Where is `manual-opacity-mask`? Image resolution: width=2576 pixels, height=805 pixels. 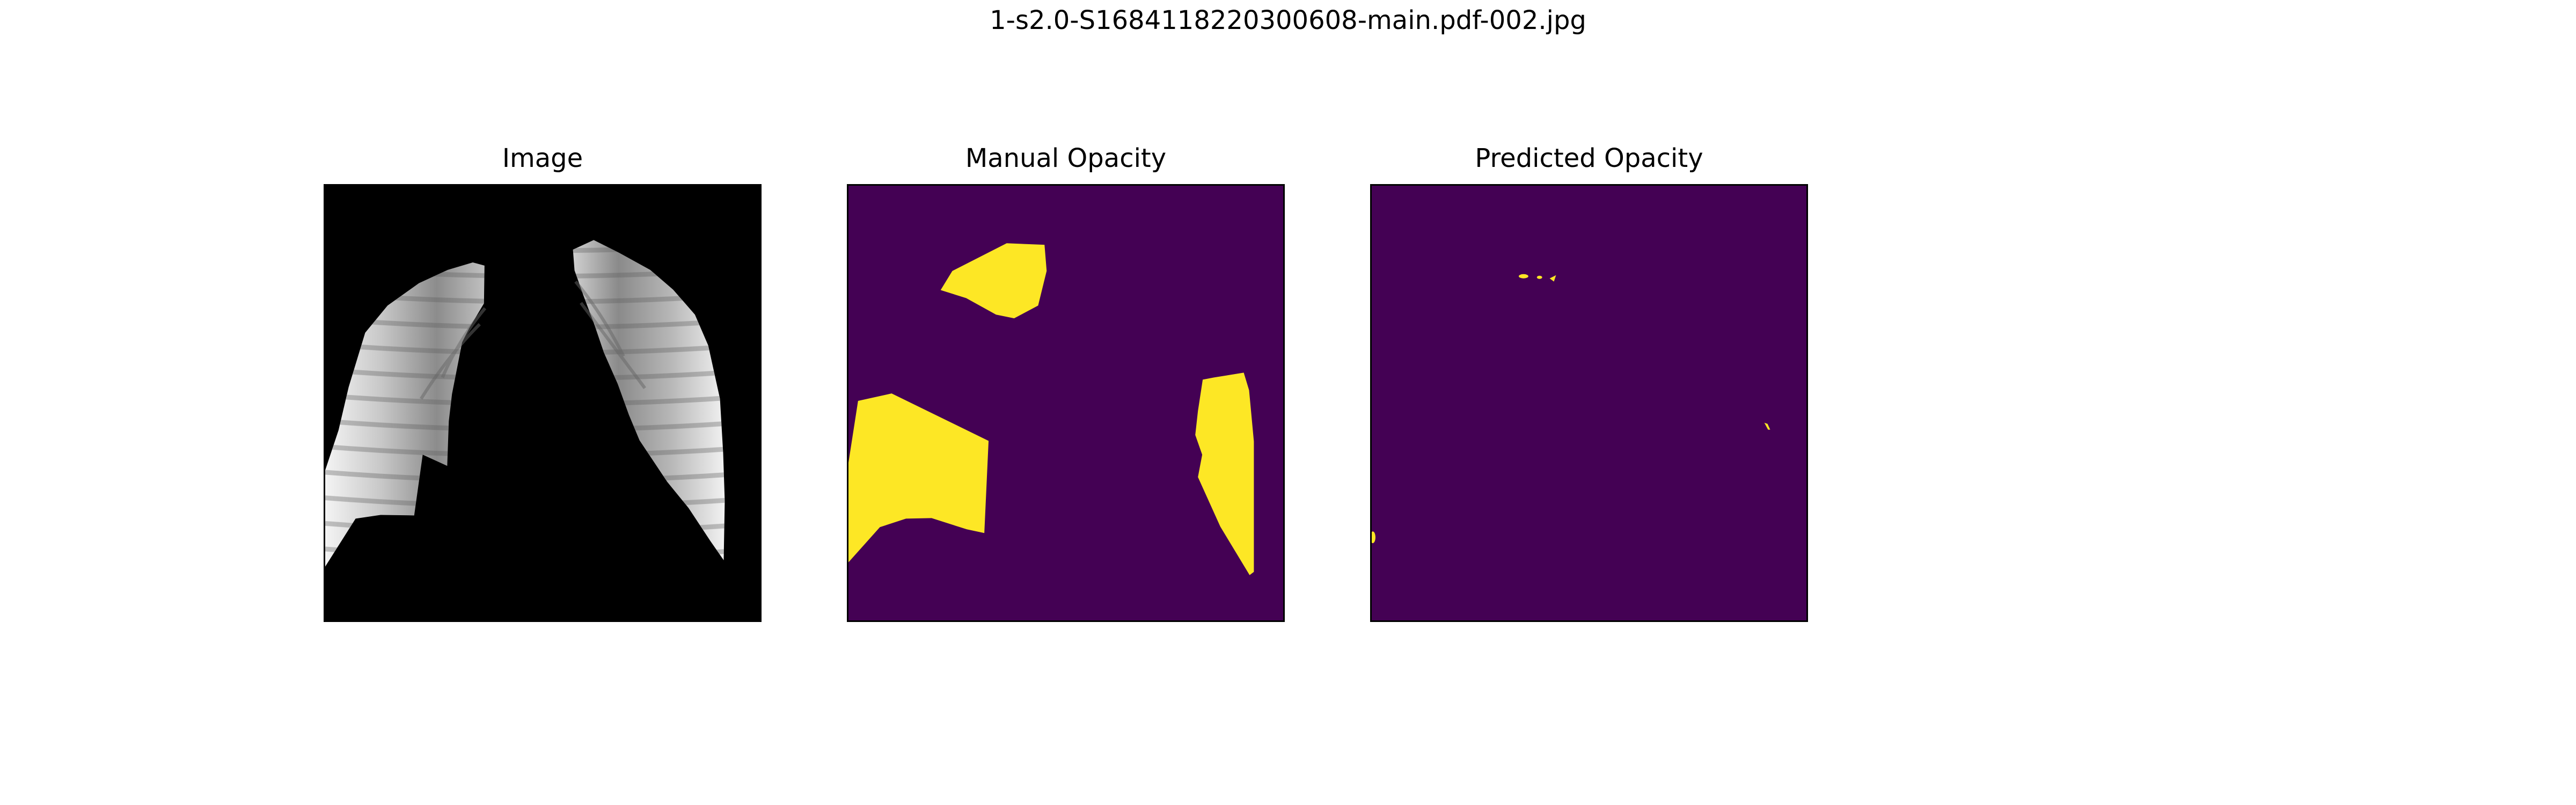 manual-opacity-mask is located at coordinates (1065, 403).